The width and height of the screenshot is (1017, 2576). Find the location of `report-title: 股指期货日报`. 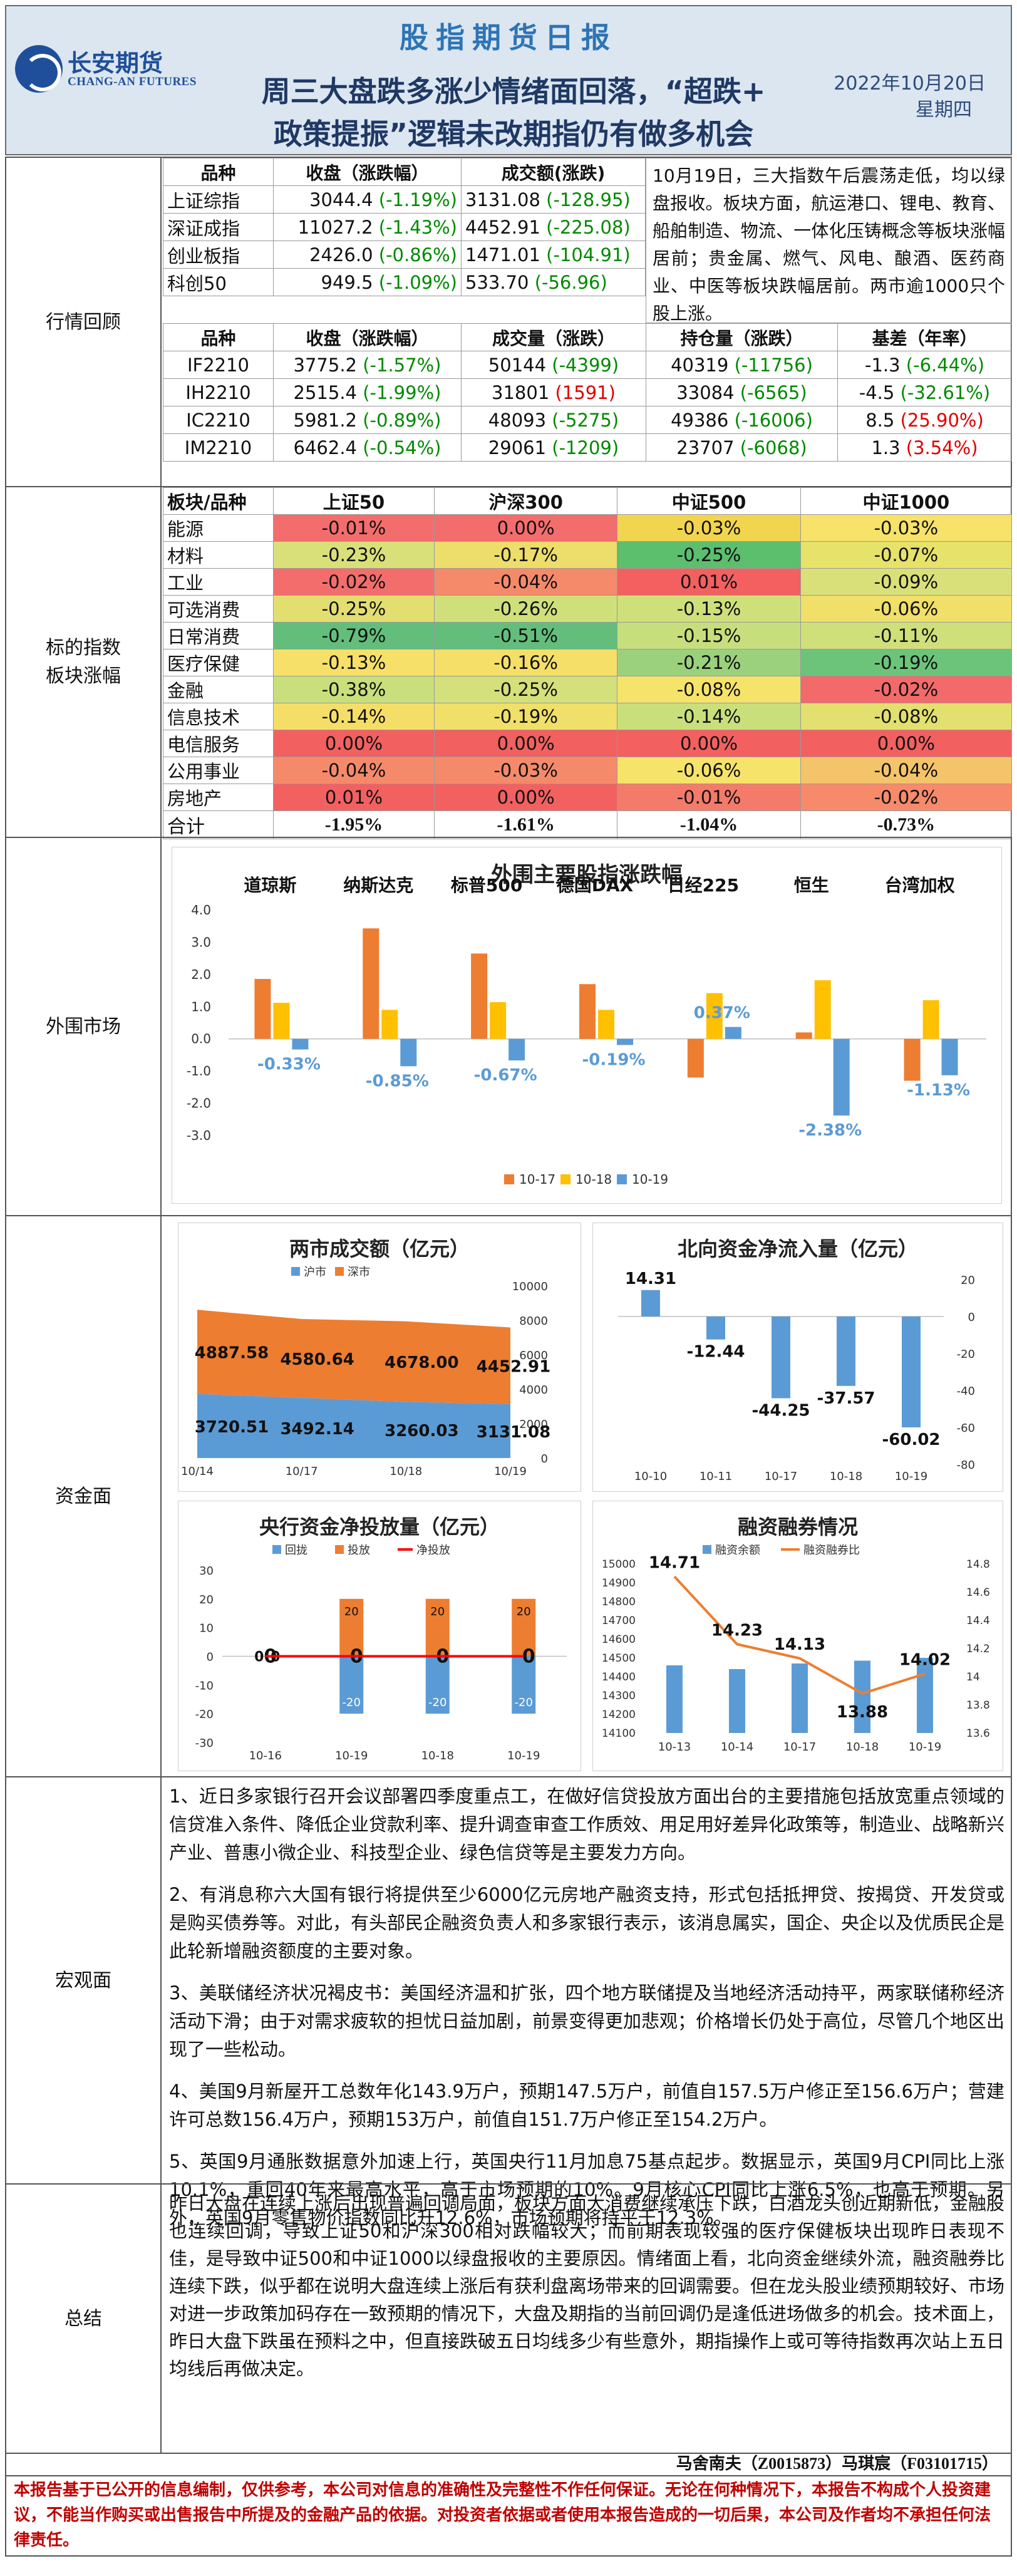

report-title: 股指期货日报 is located at coordinates (508, 37).